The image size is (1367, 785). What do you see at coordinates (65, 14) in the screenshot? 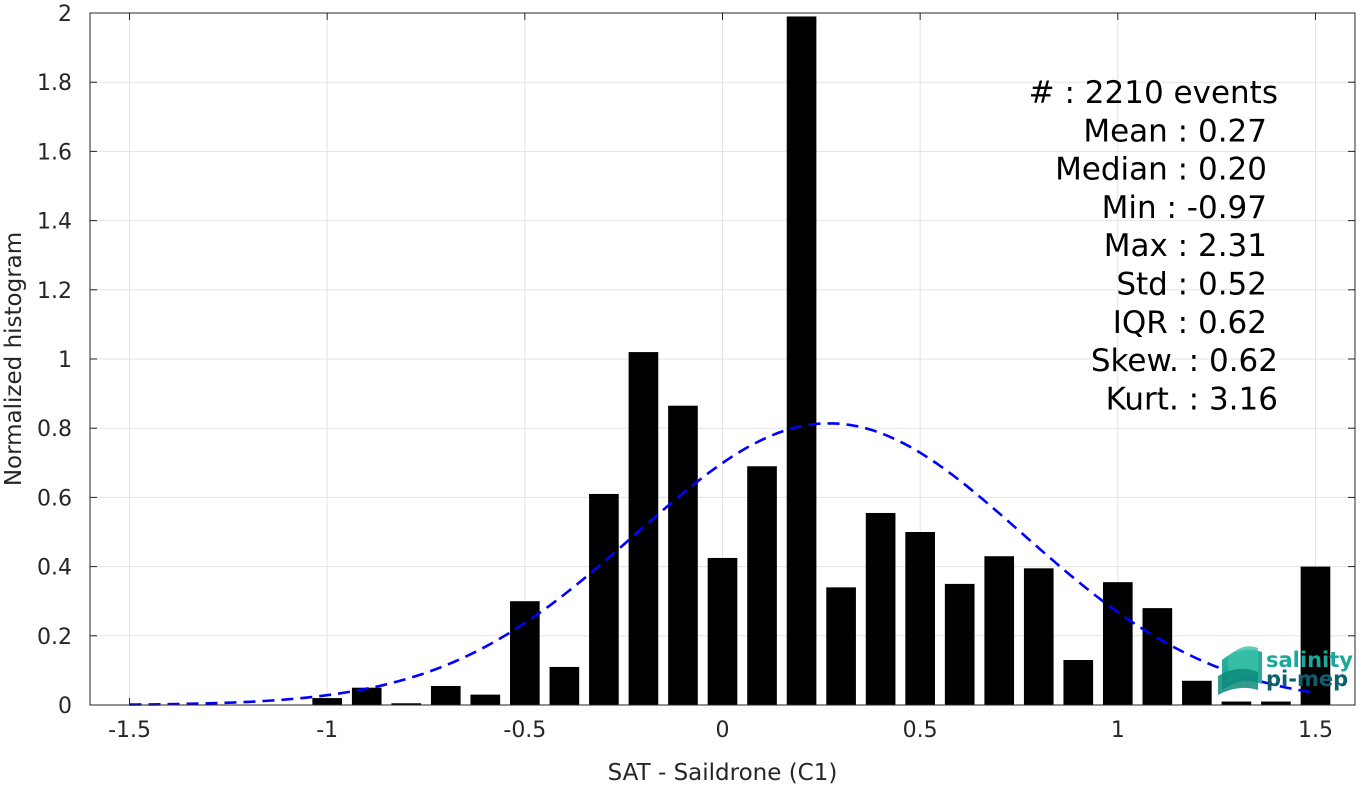
I see `y-tick-label: 2` at bounding box center [65, 14].